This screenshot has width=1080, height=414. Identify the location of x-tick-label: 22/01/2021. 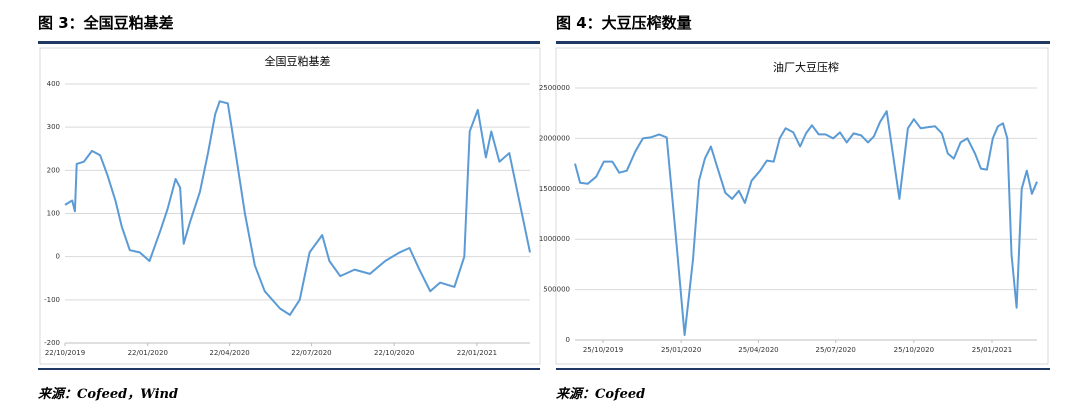
(477, 353).